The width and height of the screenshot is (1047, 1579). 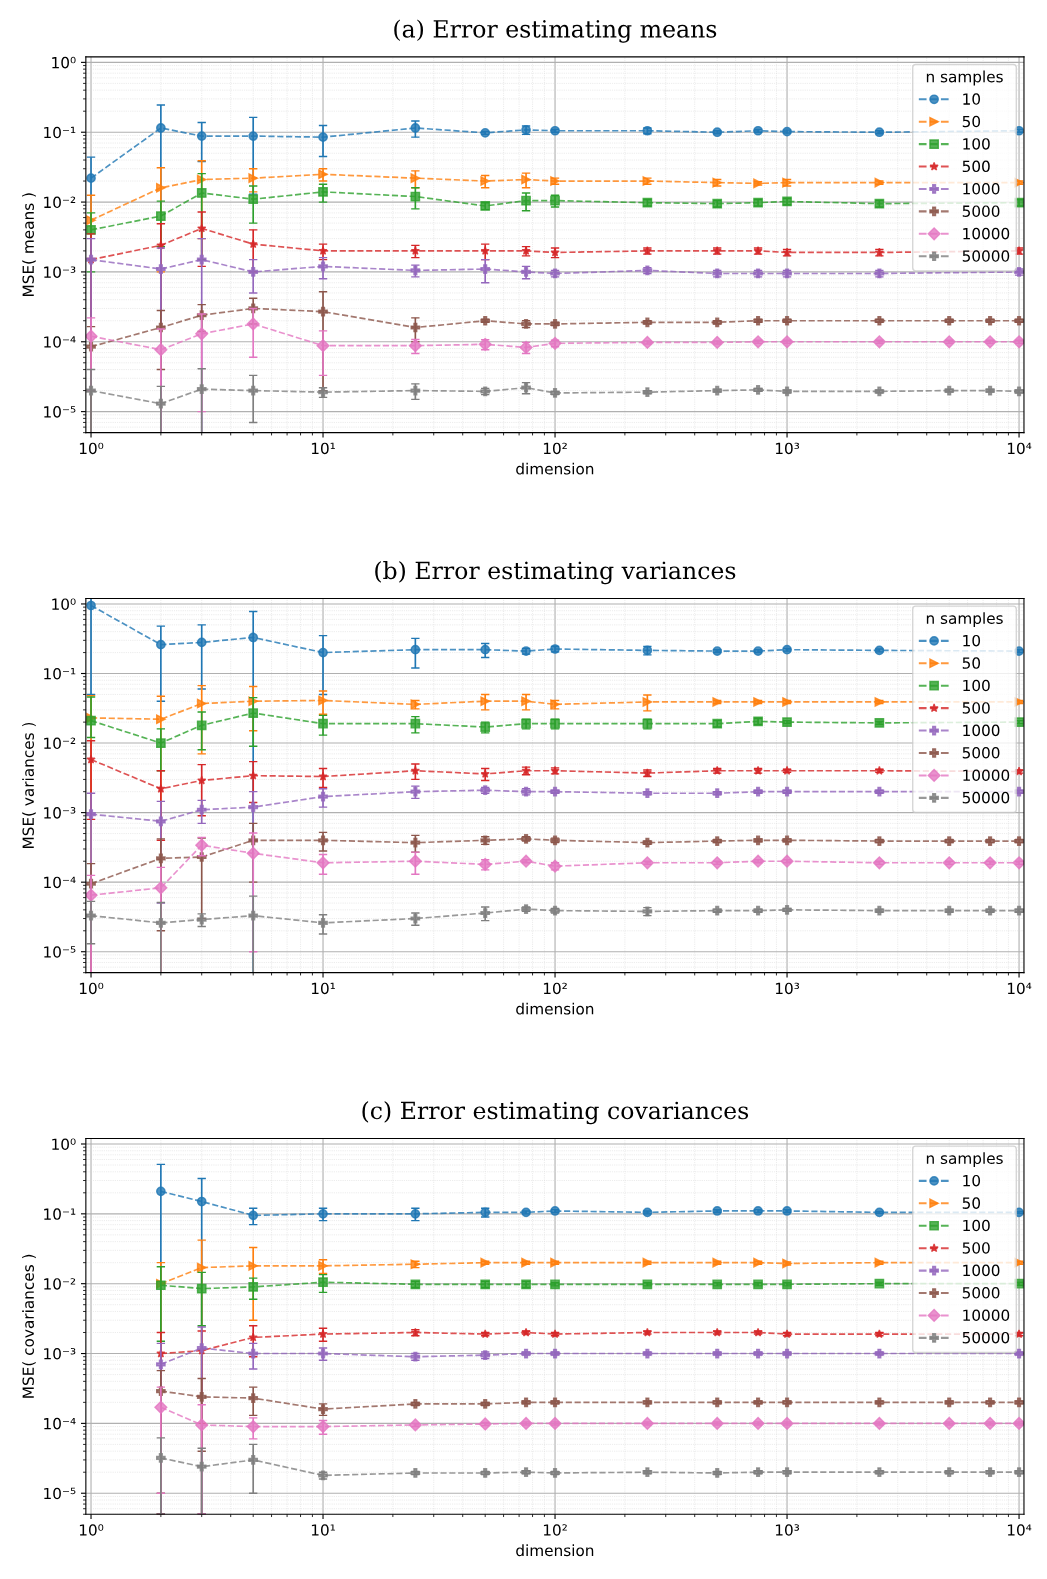 What do you see at coordinates (555, 1113) in the screenshot?
I see `chart-title: (c) Error estimating covariances` at bounding box center [555, 1113].